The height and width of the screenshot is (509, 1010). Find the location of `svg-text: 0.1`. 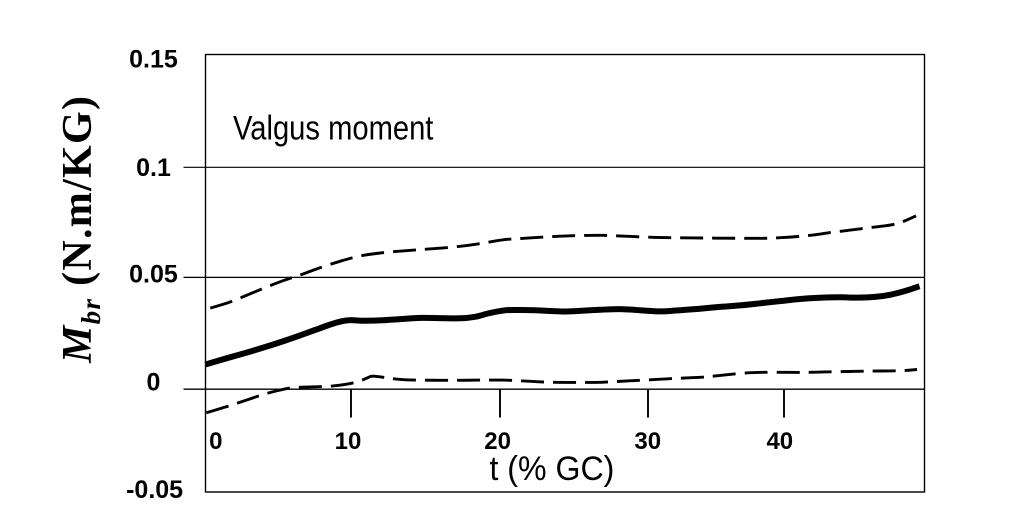

svg-text: 0.1 is located at coordinates (153, 168).